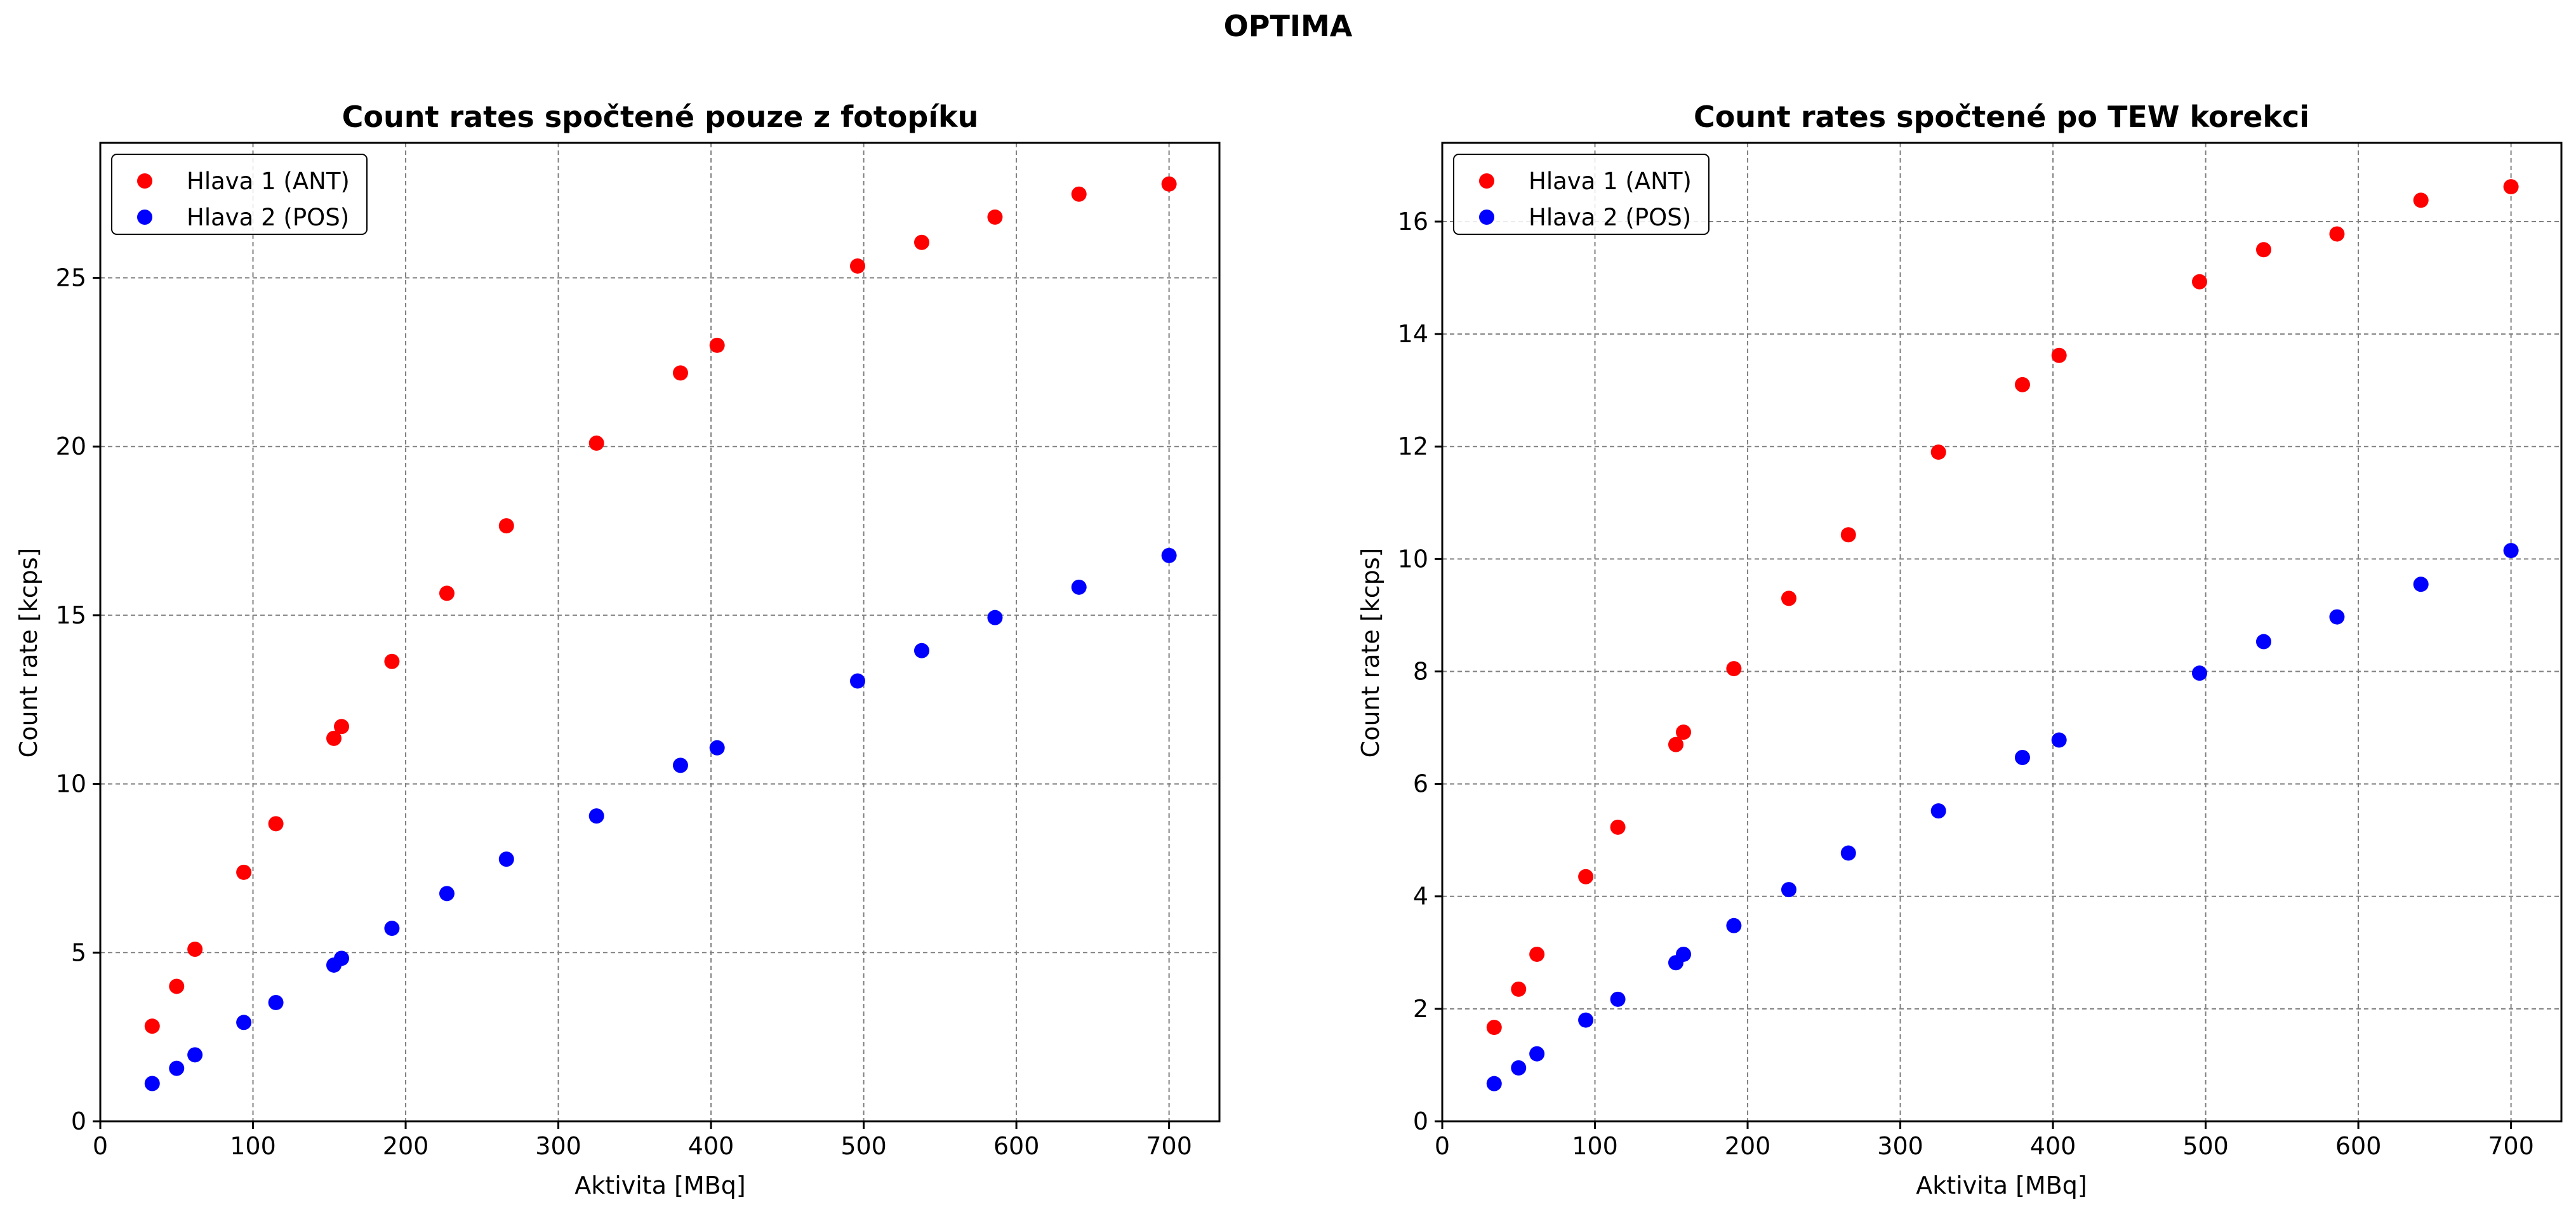 The image size is (2576, 1214). I want to click on x-tick-label-left: 200, so click(406, 1146).